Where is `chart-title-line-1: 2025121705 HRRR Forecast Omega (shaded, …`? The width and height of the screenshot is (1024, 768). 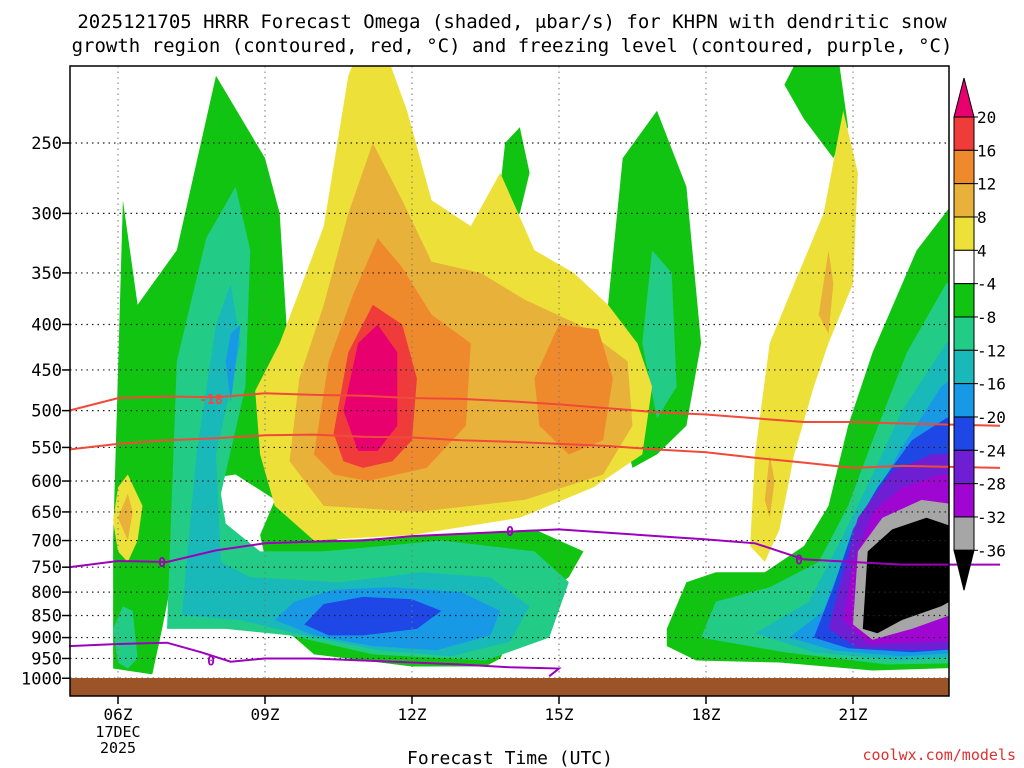 chart-title-line-1: 2025121705 HRRR Forecast Omega (shaded, … is located at coordinates (512, 22).